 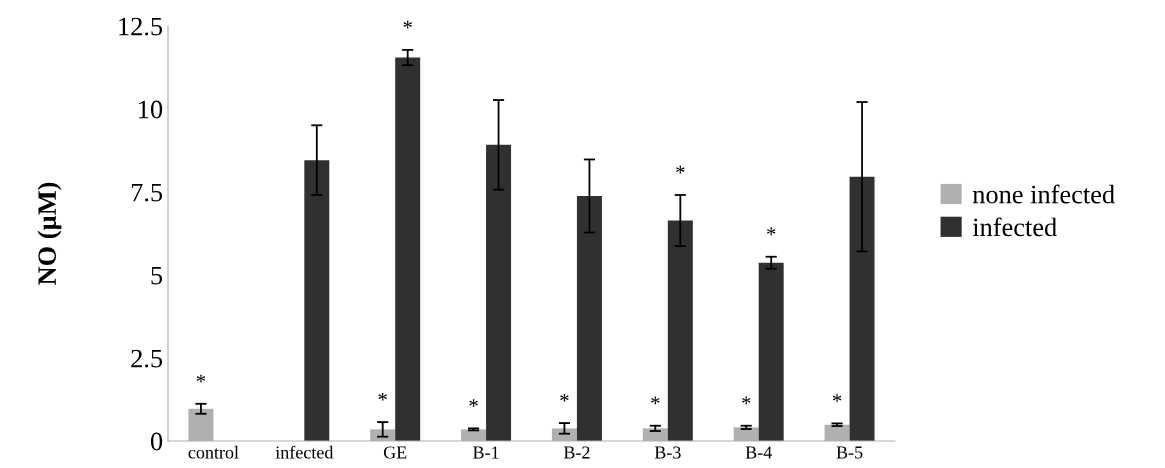 I want to click on x-tick-label: B-5, so click(x=849, y=452).